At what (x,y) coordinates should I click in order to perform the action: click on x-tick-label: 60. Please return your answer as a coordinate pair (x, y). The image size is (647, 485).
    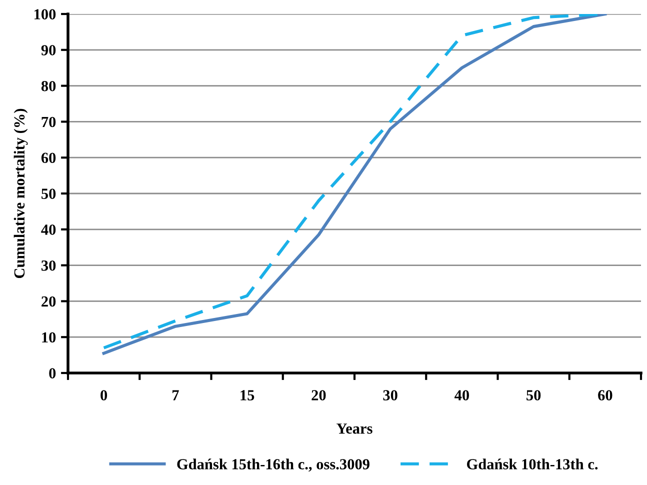
    Looking at the image, I should click on (605, 395).